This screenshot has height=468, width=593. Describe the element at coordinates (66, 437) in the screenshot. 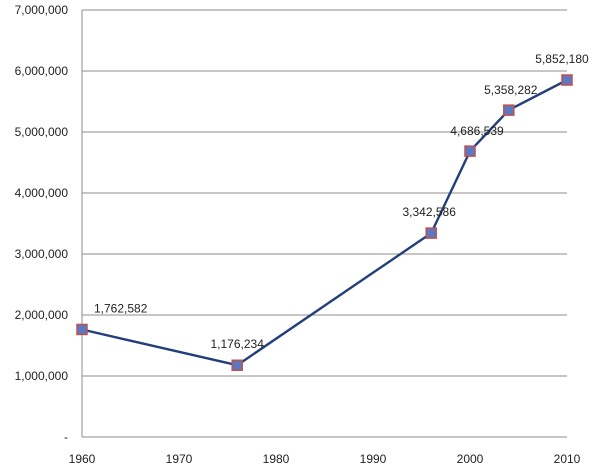

I see `y-tick-label: -` at that location.